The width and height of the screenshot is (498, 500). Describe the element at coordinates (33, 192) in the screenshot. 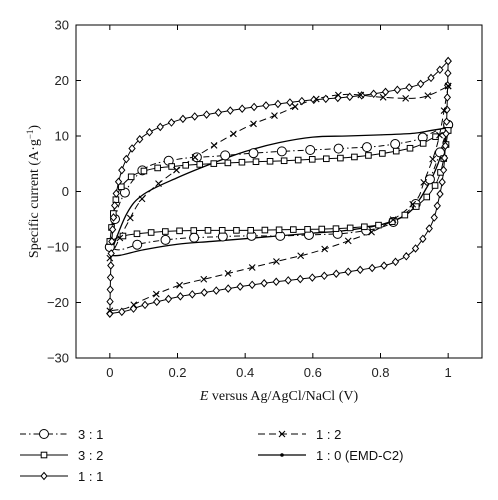

I see `y-axis-title: Specific current (A·g−1)` at that location.